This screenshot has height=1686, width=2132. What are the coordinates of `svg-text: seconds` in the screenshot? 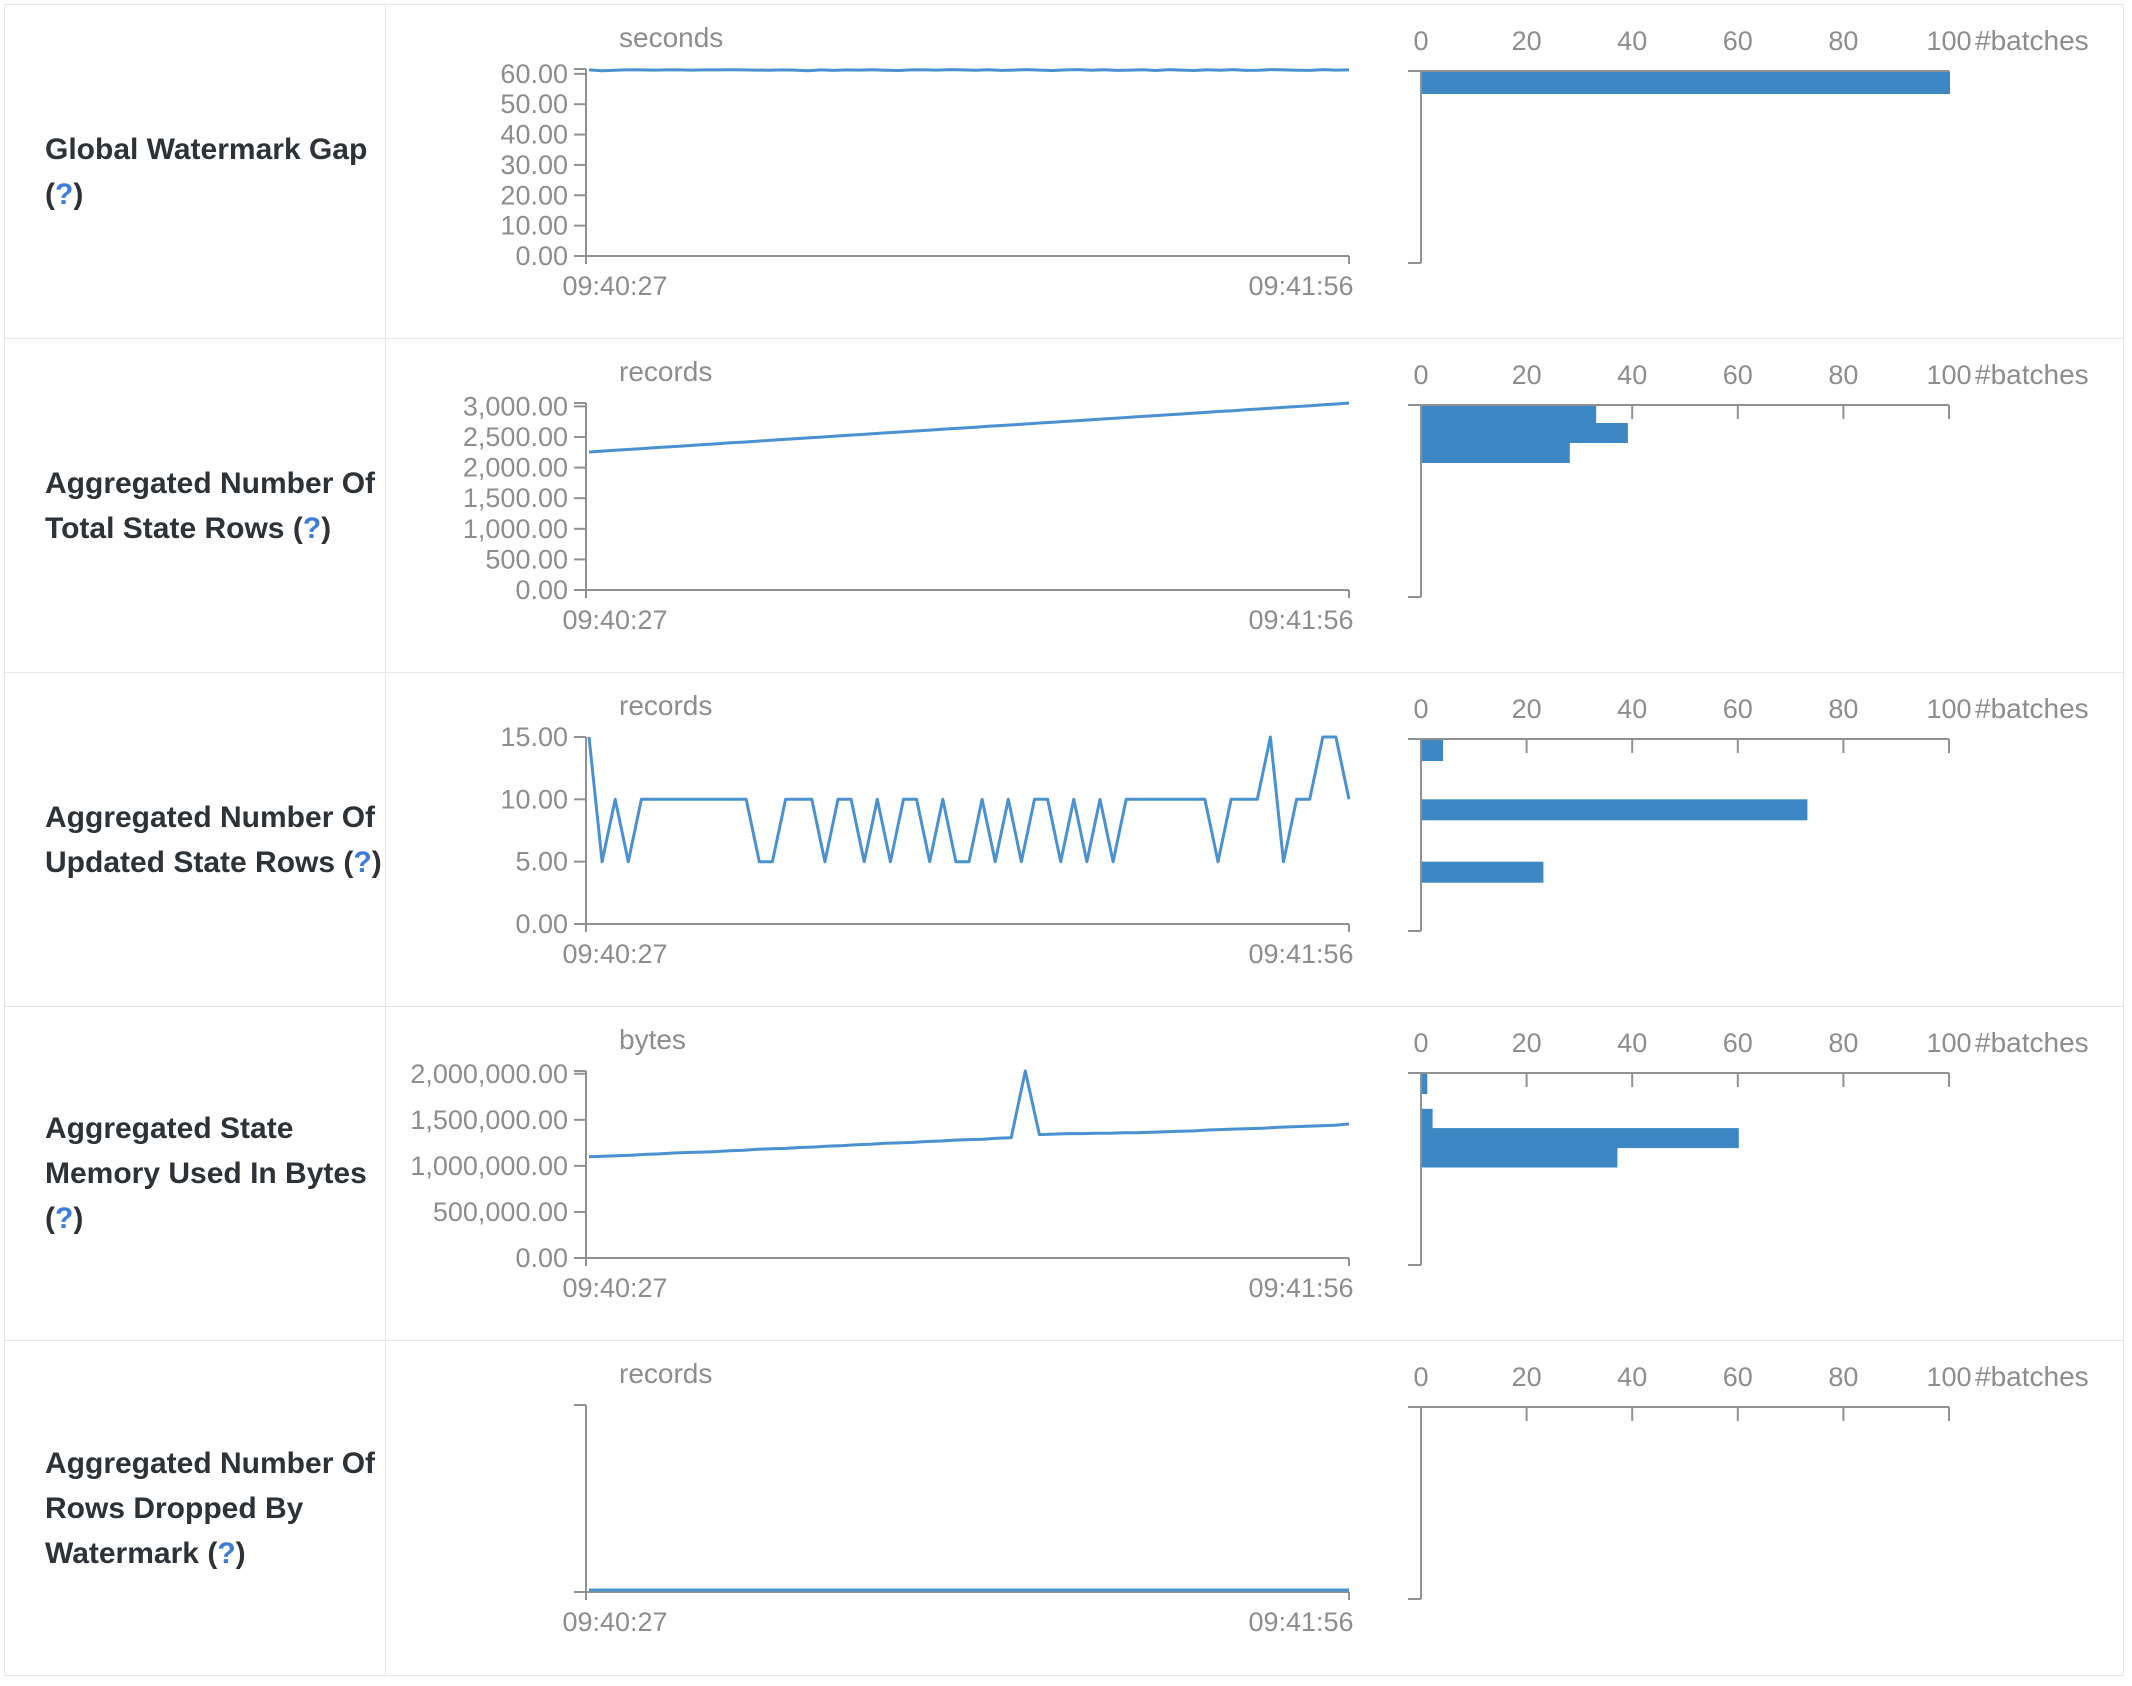 It's located at (671, 37).